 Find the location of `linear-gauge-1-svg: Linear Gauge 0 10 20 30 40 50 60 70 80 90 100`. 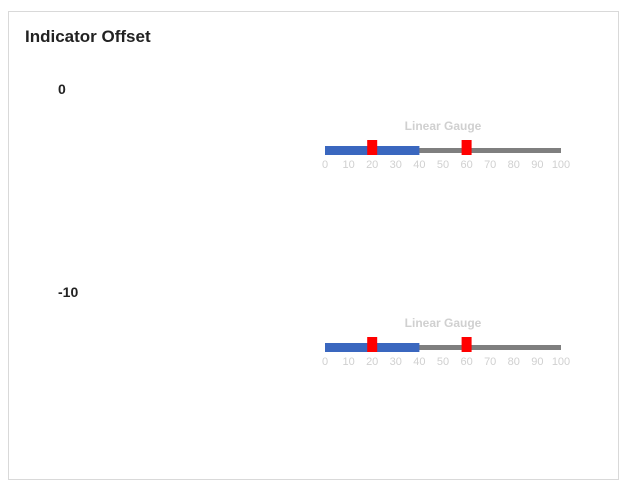

linear-gauge-1-svg: Linear Gauge 0 10 20 30 40 50 60 70 80 90 100 is located at coordinates (446, 342).